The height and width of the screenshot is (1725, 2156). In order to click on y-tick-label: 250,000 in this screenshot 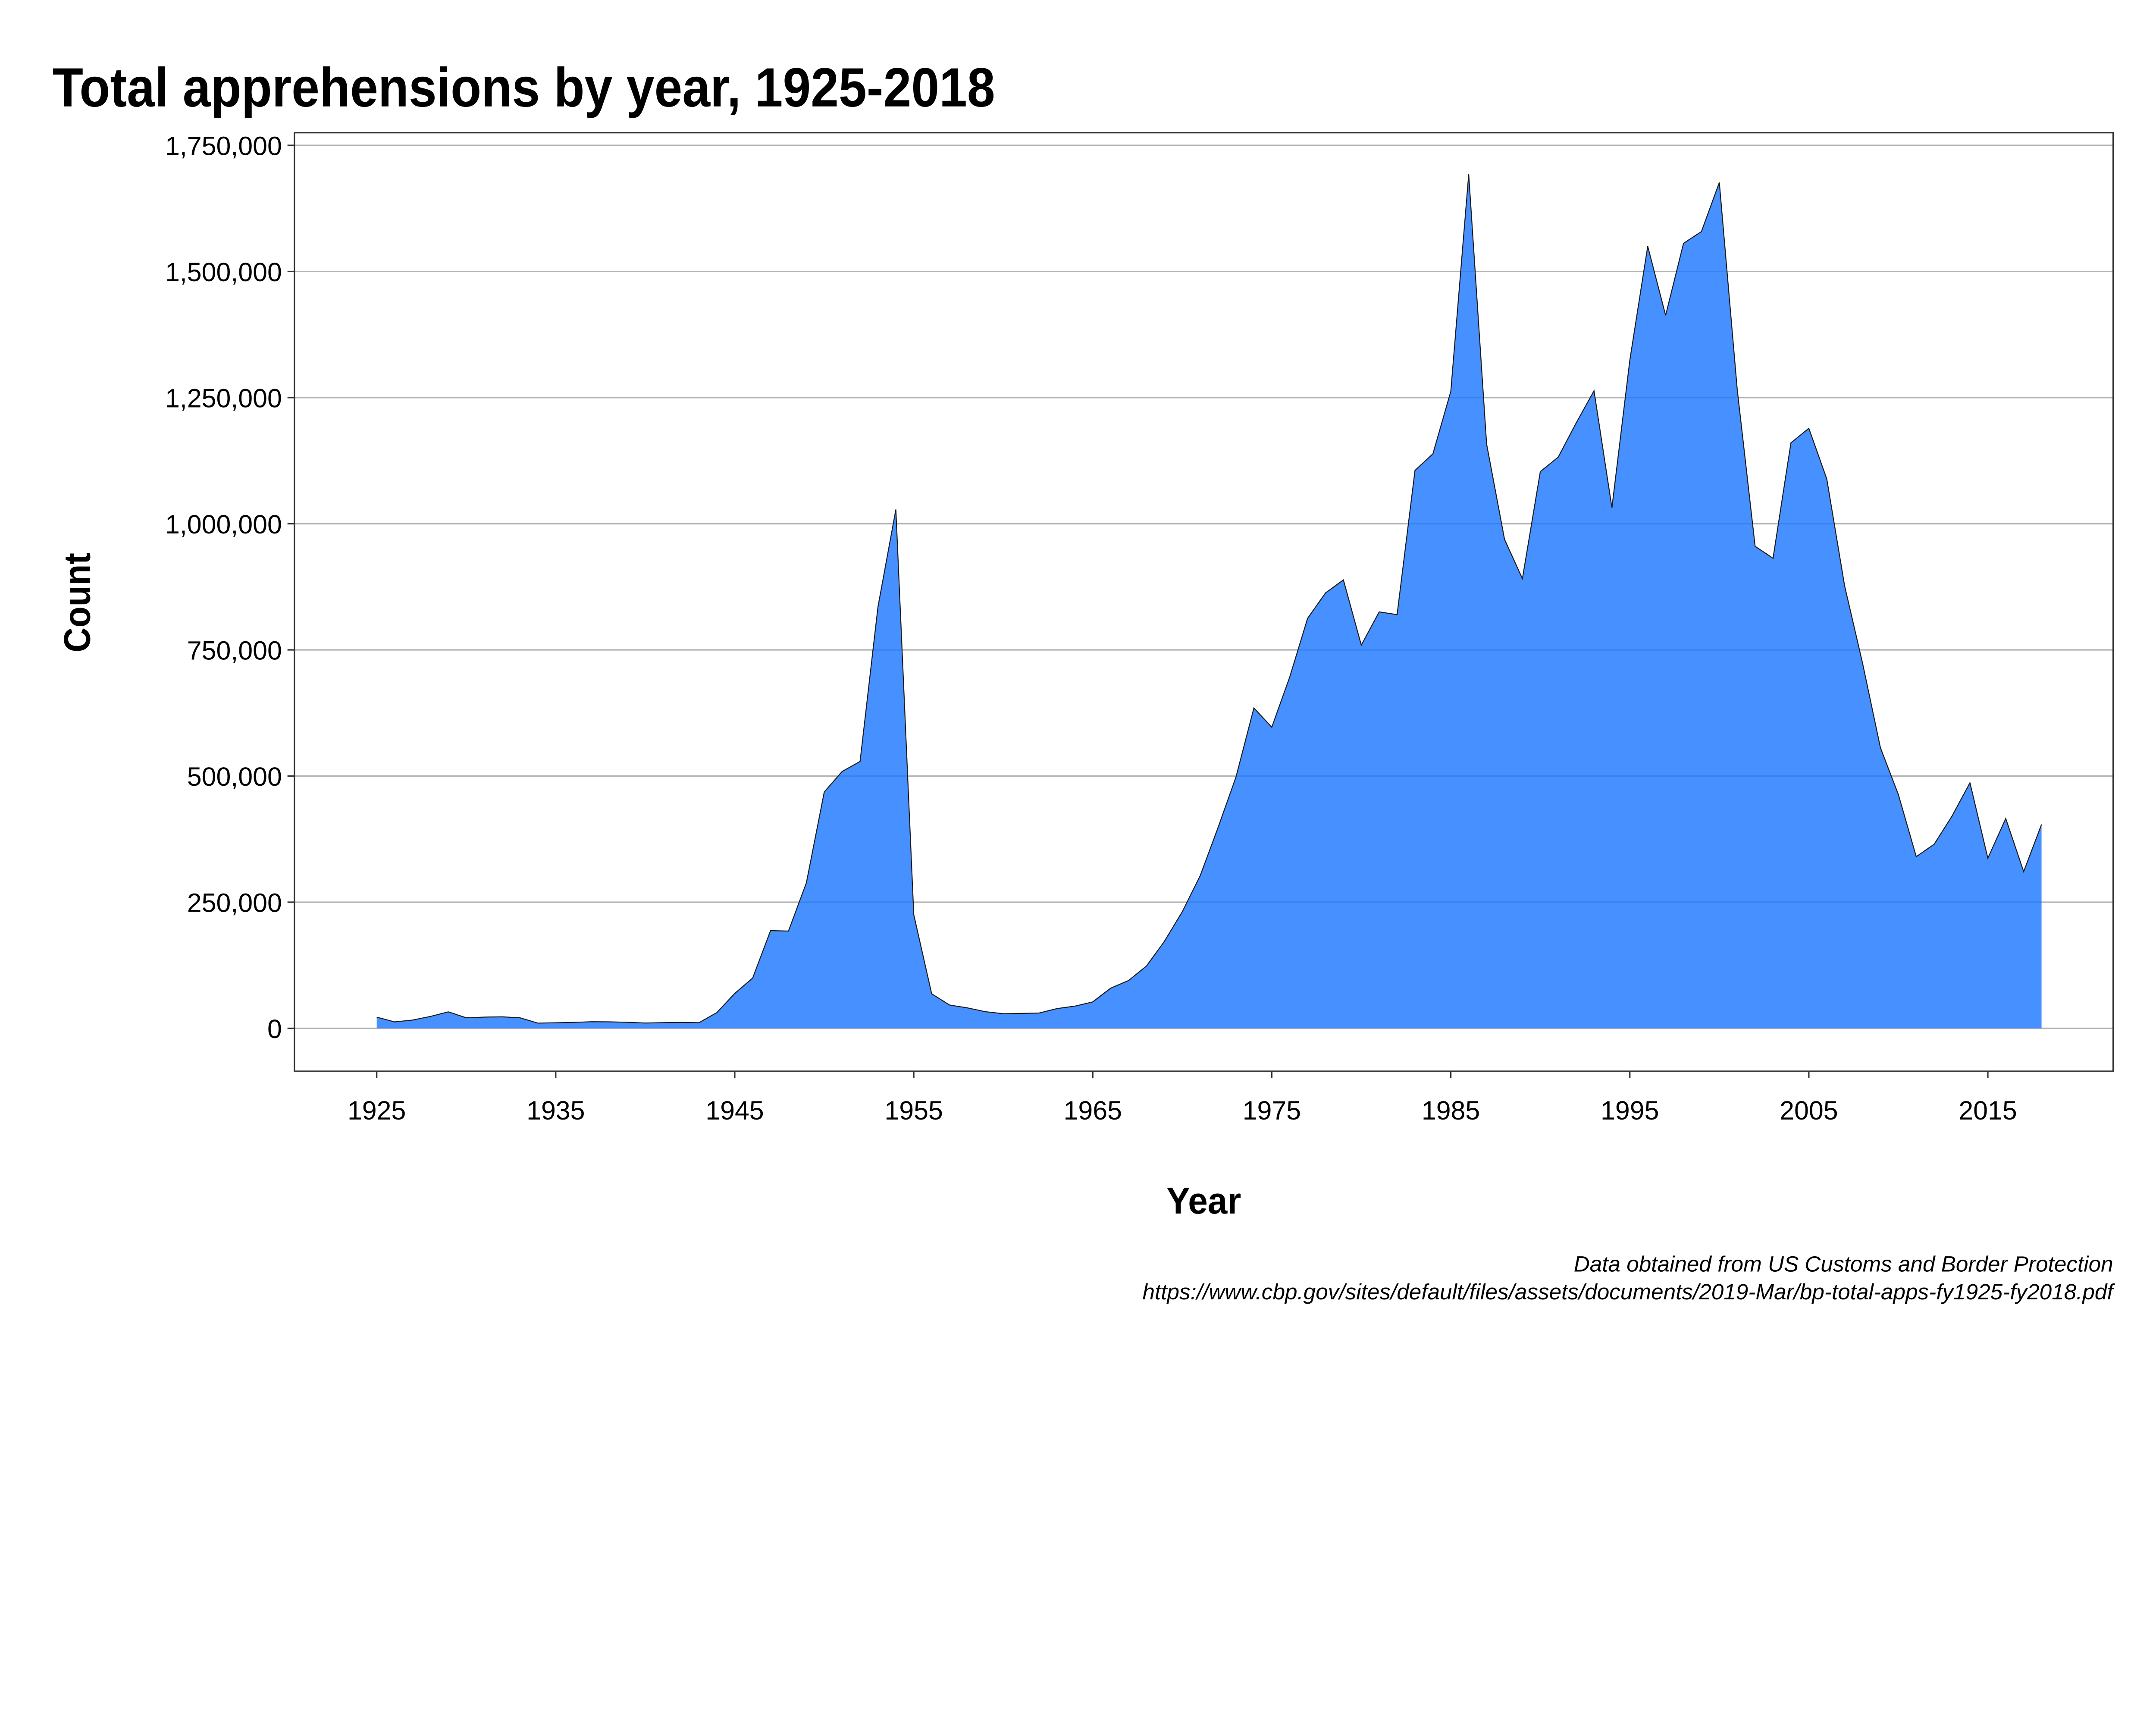, I will do `click(234, 903)`.